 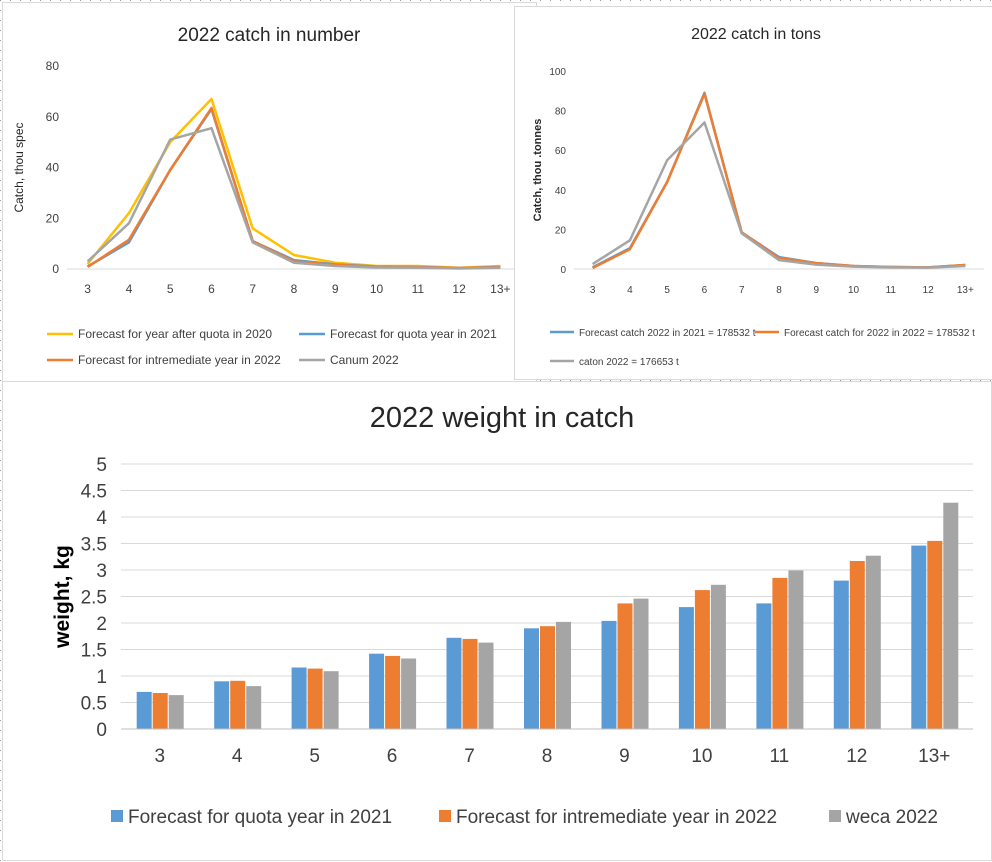 What do you see at coordinates (856, 756) in the screenshot?
I see `weight-x-tick-label: 12` at bounding box center [856, 756].